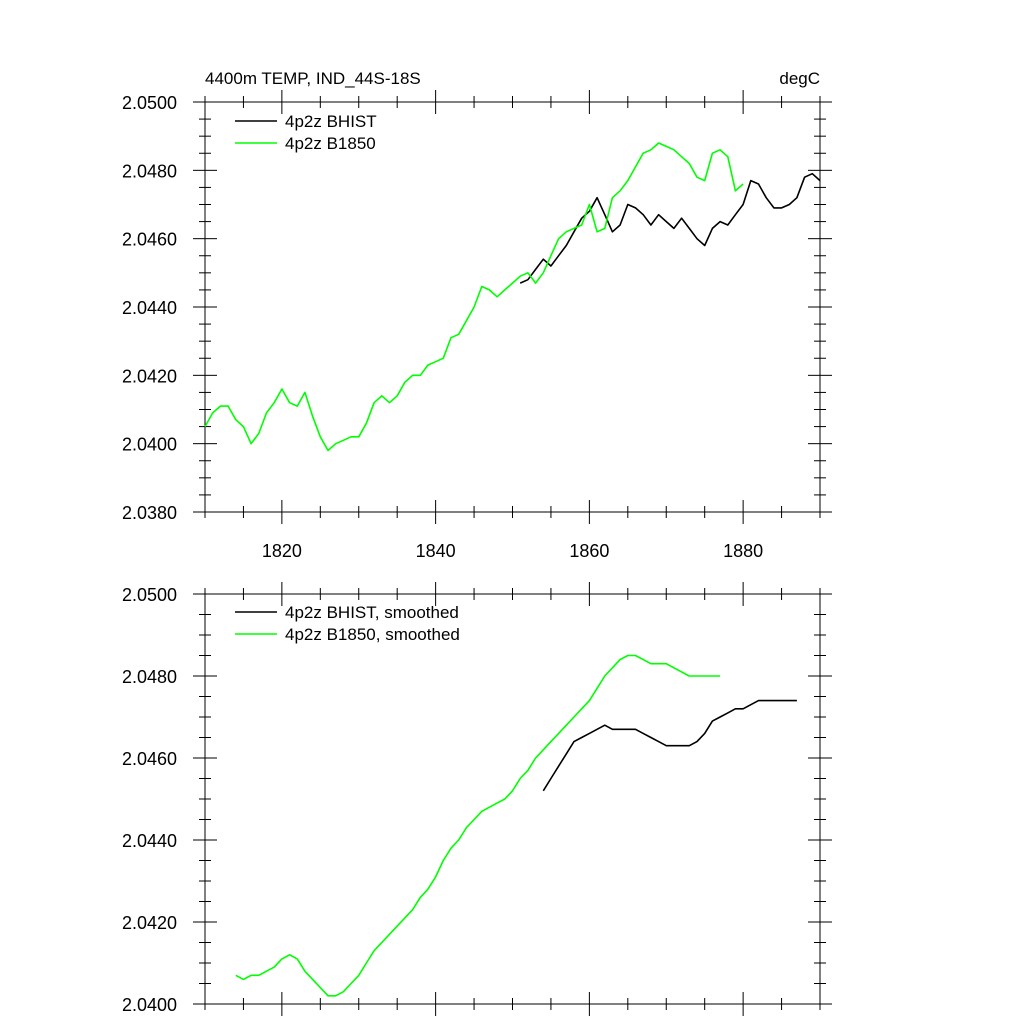  I want to click on chart-title: 4400m TEMP, IND_44S-18S, so click(313, 78).